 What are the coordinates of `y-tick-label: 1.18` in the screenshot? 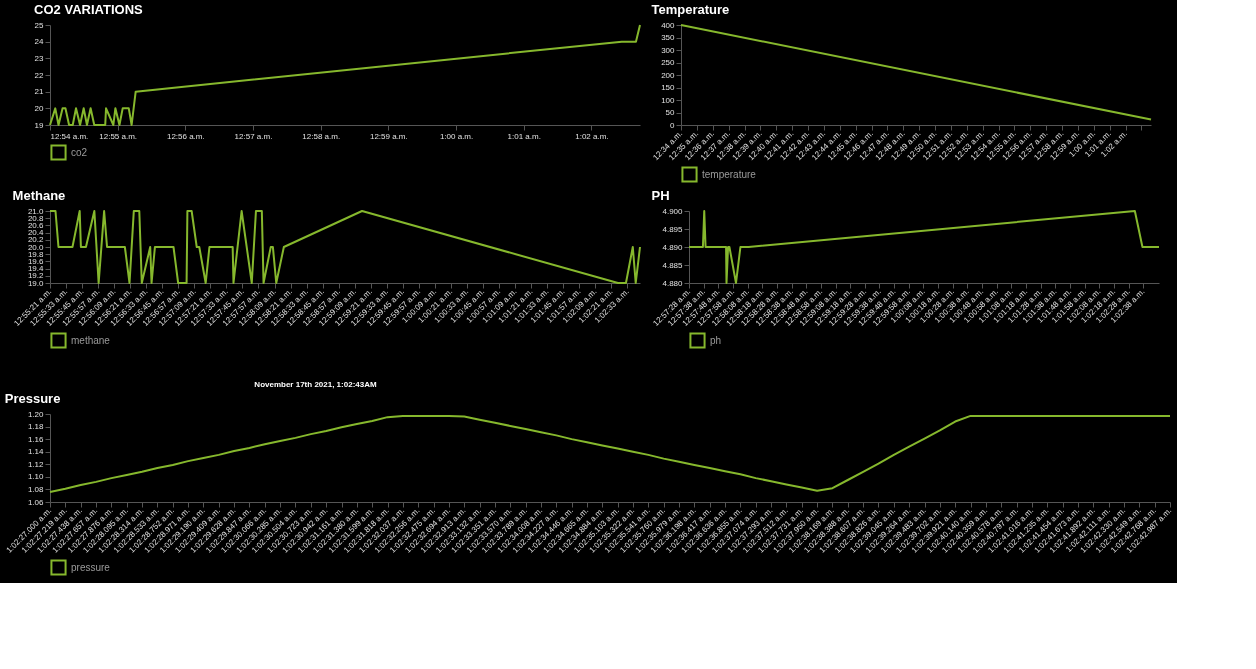 It's located at (36, 427).